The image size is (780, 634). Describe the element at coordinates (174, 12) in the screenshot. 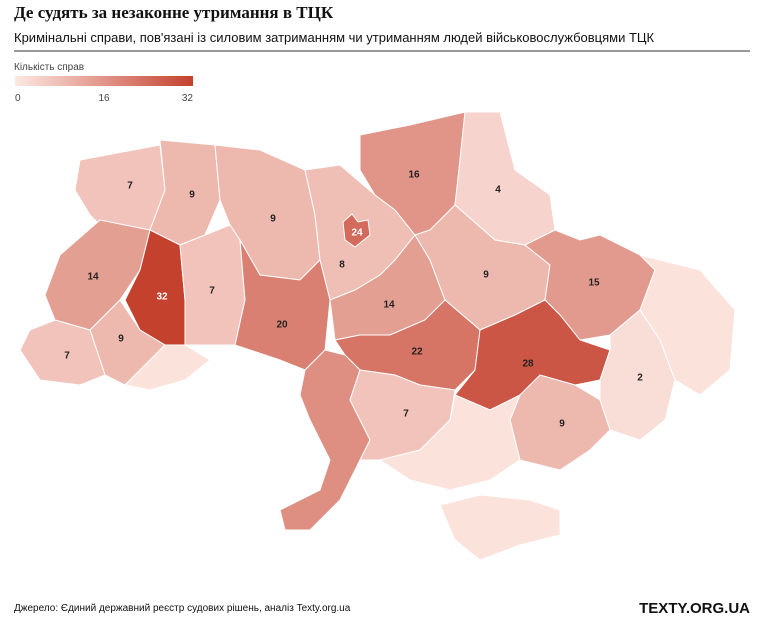

I see `title: Де судять за незаконне утримання в ТЦК` at that location.